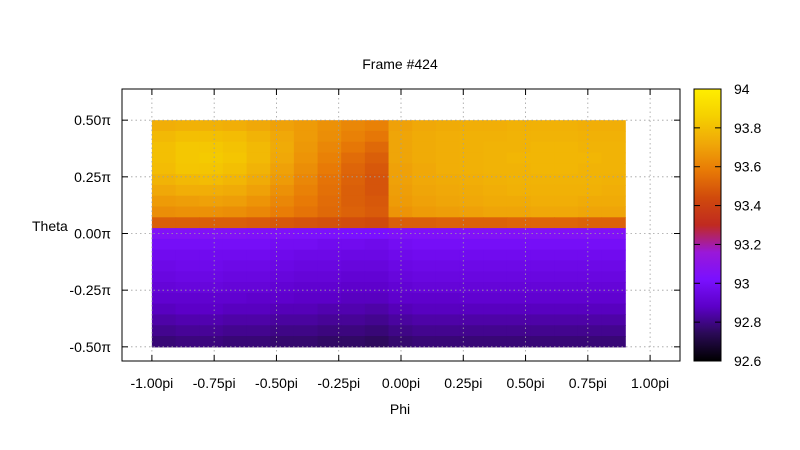  Describe the element at coordinates (525, 383) in the screenshot. I see `x-tick-label: 0.50pi` at that location.